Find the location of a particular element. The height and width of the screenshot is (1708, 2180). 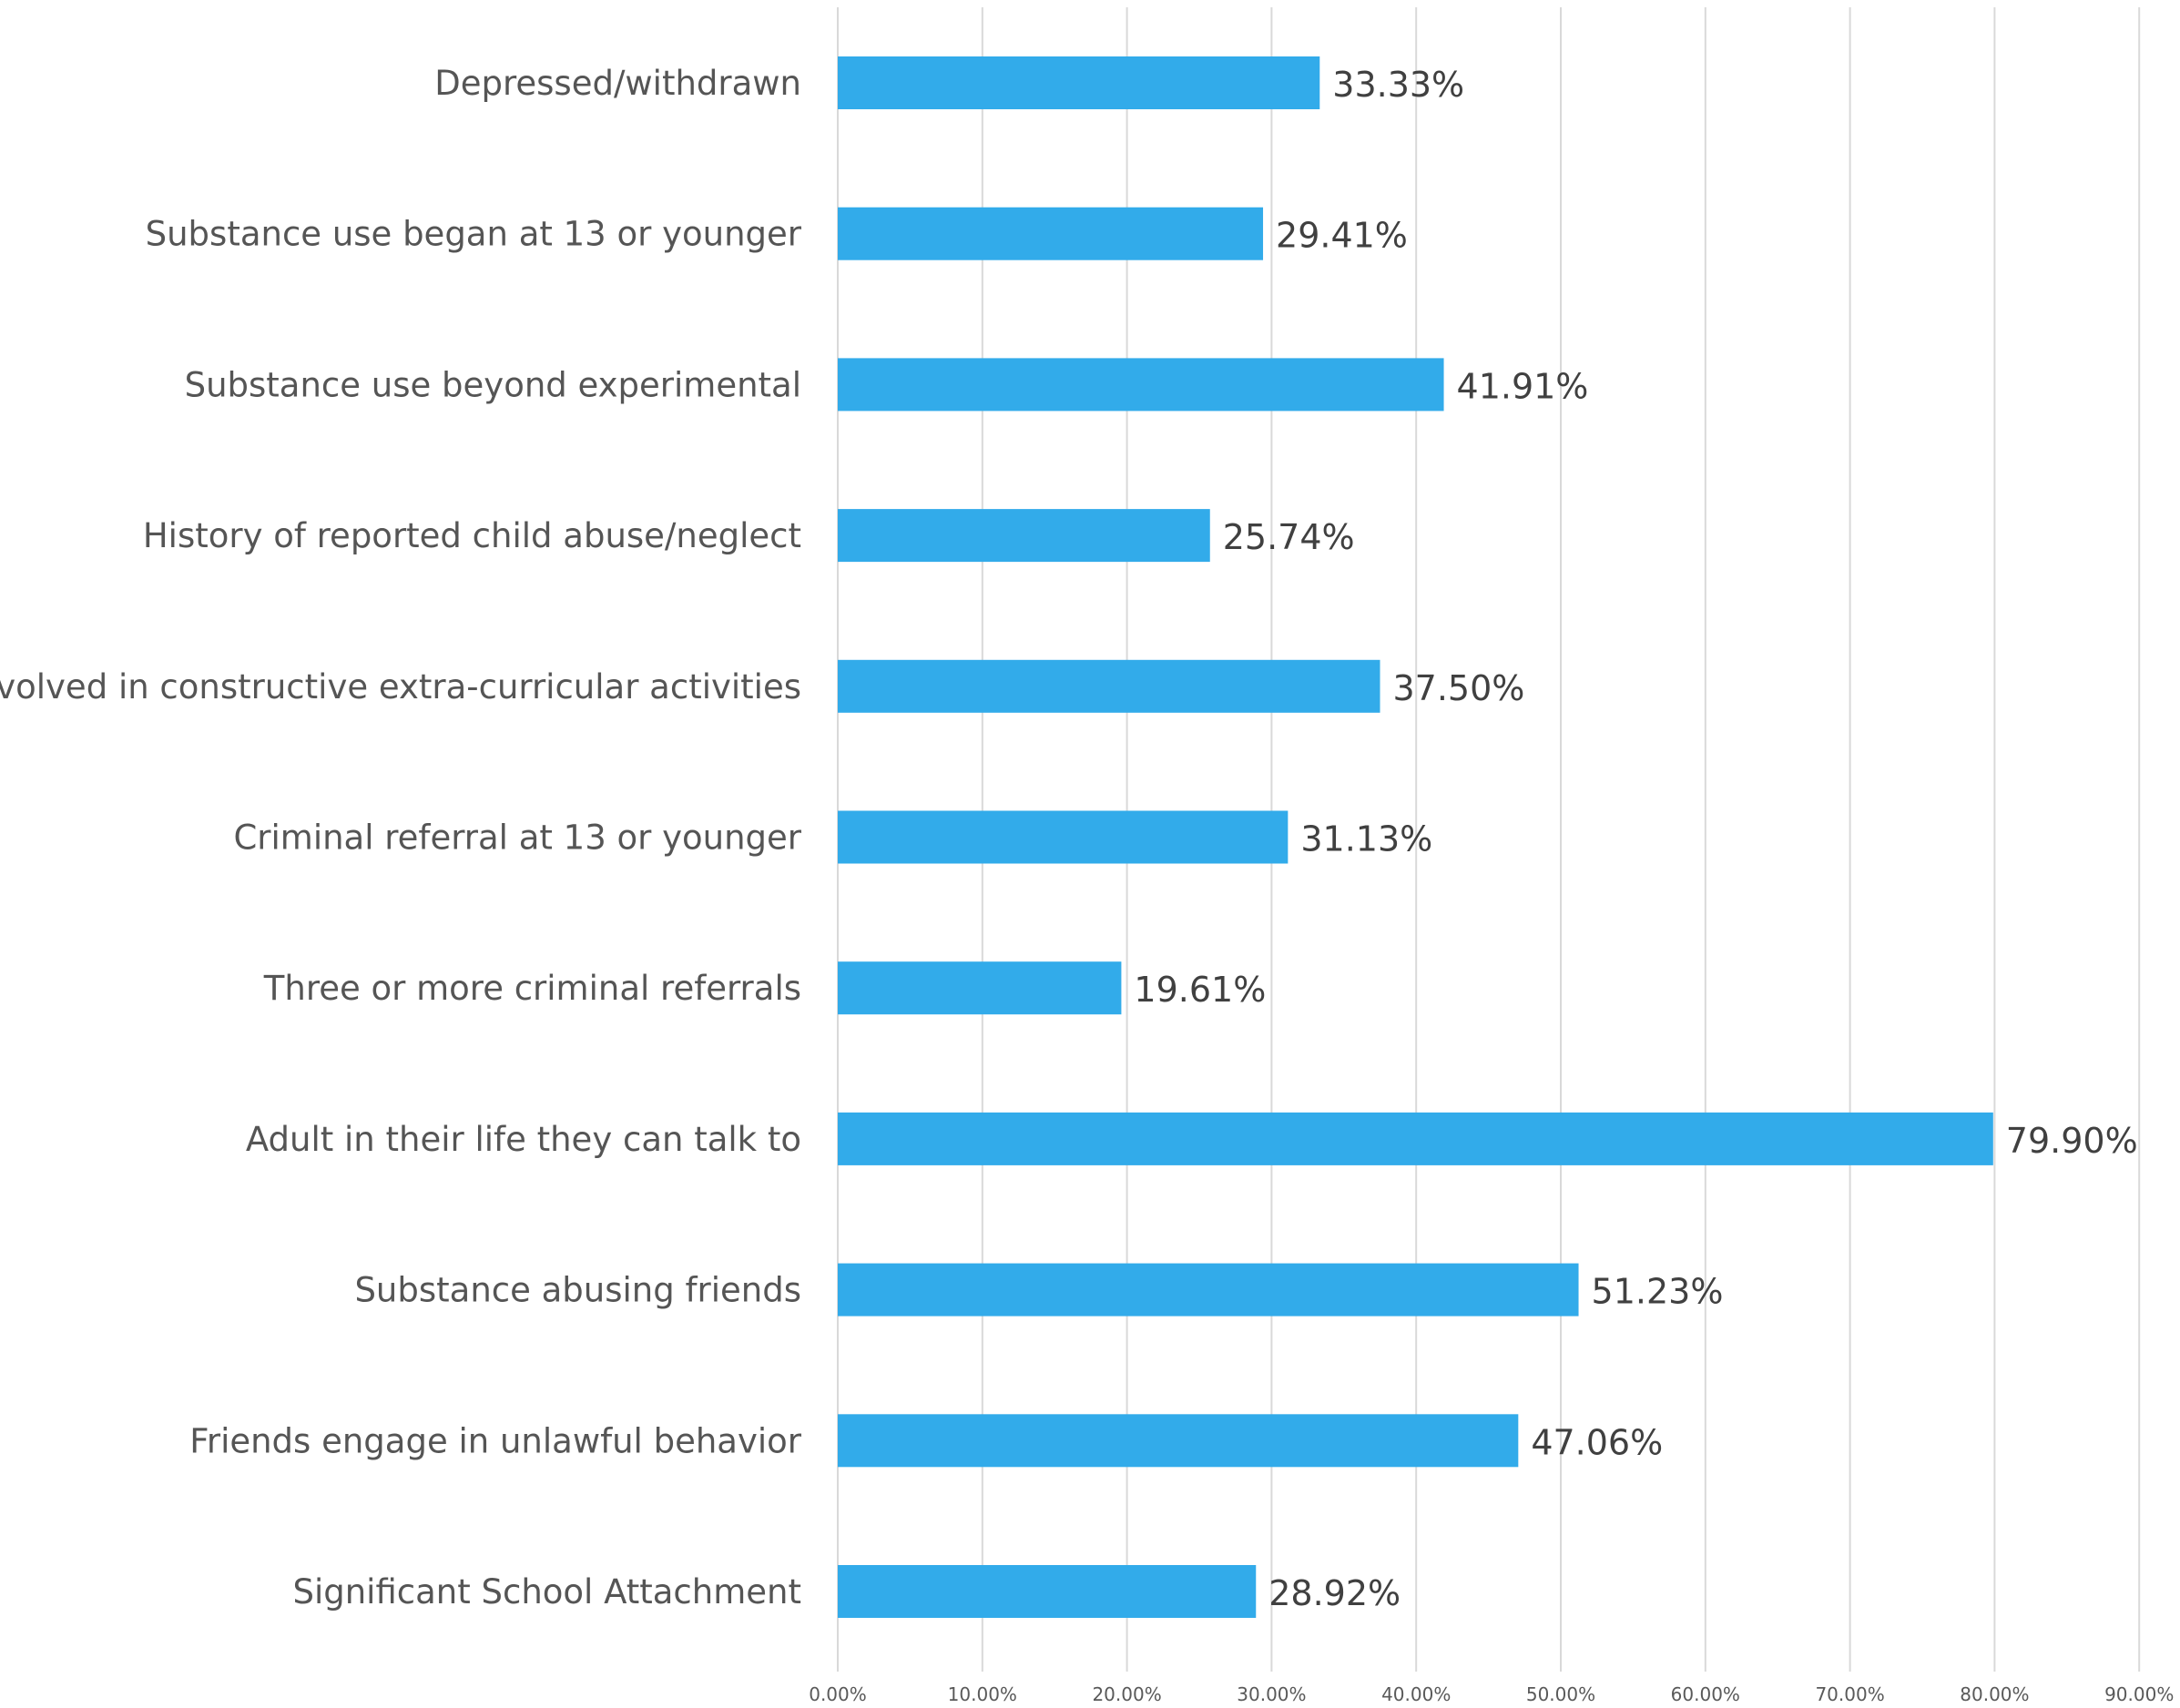

x-tick-label: 10.00% is located at coordinates (982, 1694).